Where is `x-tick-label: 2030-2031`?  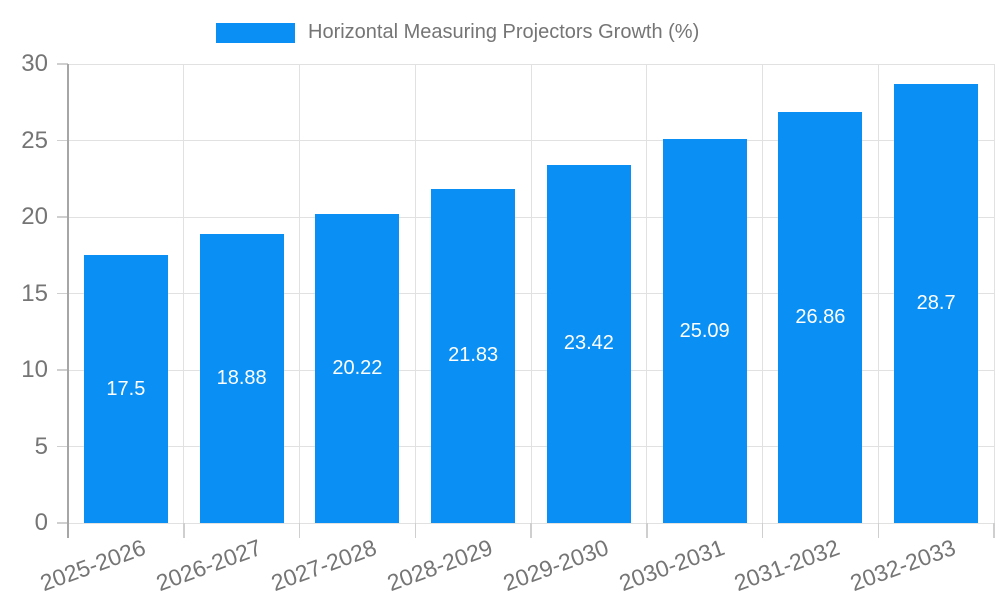 x-tick-label: 2030-2031 is located at coordinates (671, 565).